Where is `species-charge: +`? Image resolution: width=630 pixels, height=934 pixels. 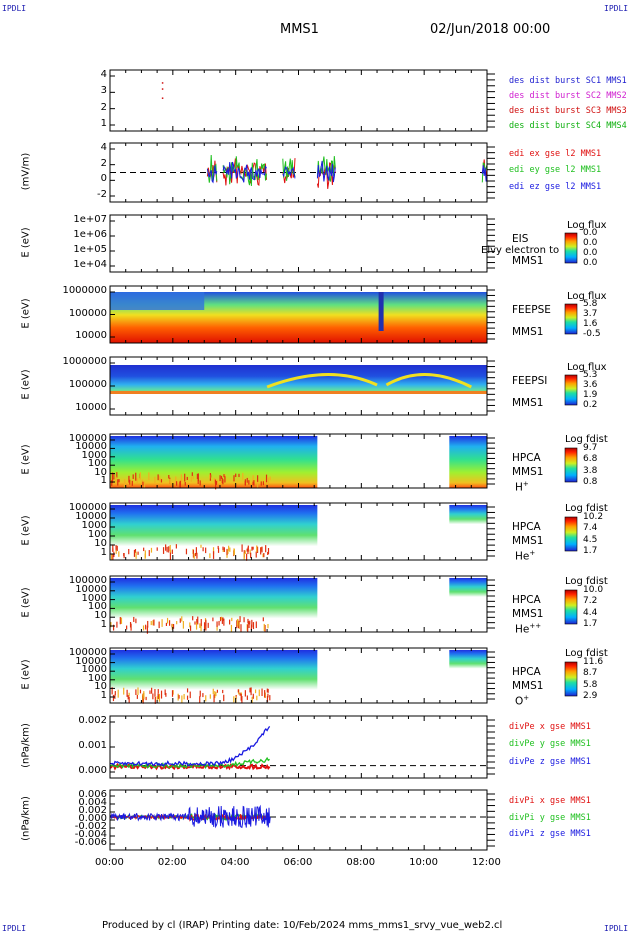 species-charge: + is located at coordinates (532, 553).